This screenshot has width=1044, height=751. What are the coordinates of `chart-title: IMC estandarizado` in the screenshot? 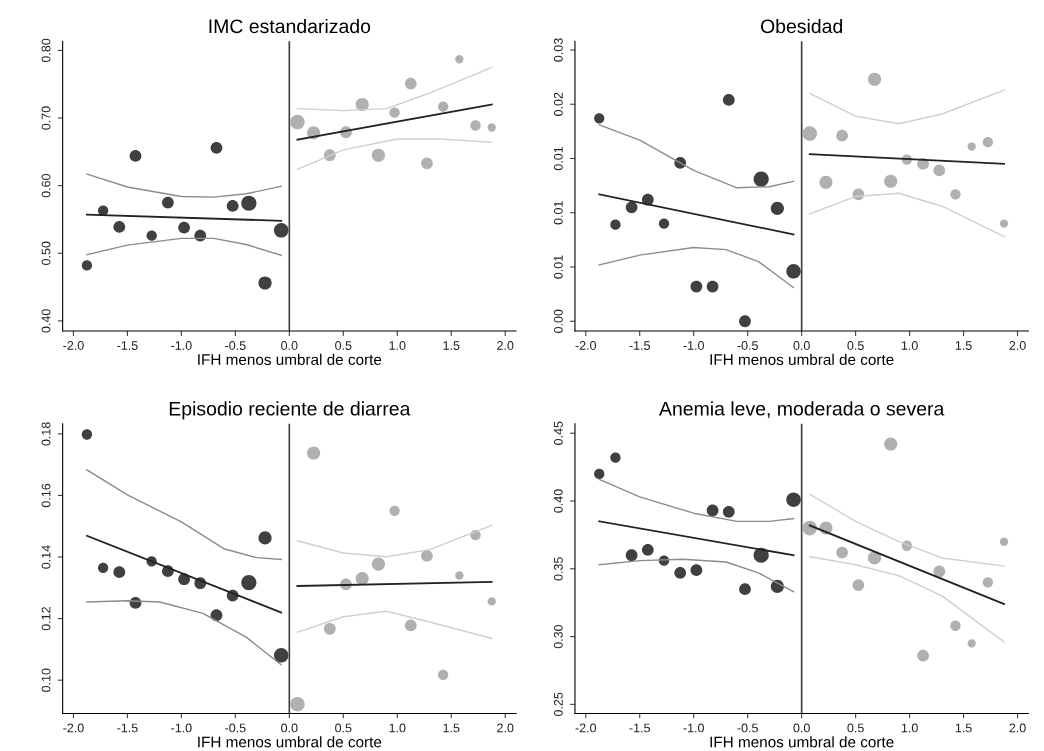 It's located at (290, 26).